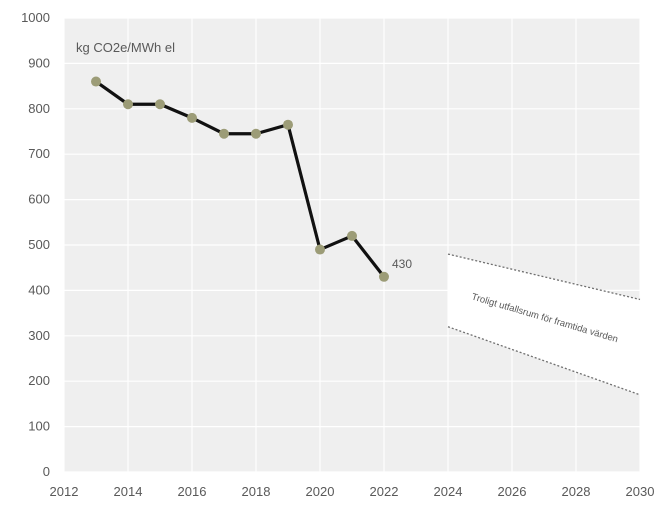  I want to click on y-axis-label: kg CO2e/MWh el, so click(125, 47).